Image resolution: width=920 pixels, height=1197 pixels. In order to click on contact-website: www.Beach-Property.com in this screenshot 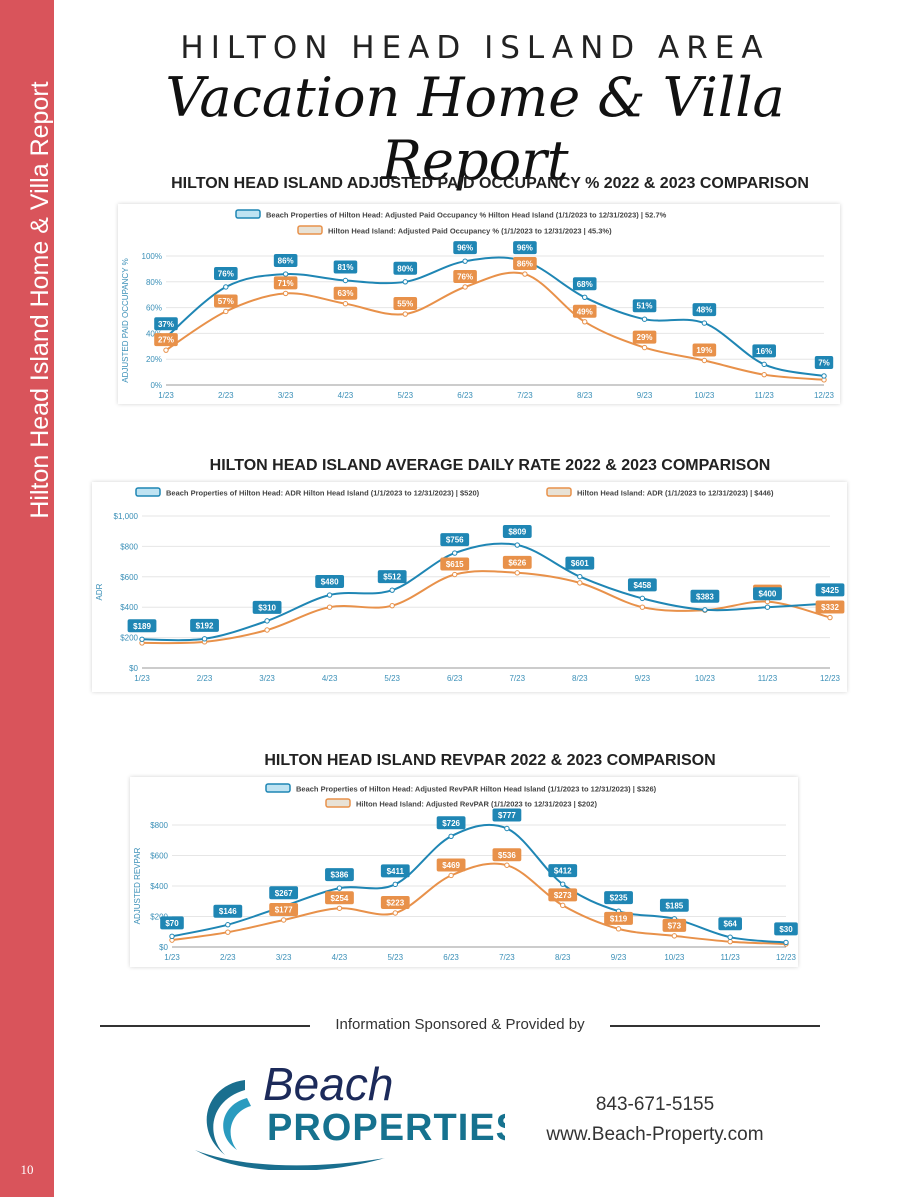, I will do `click(655, 1134)`.